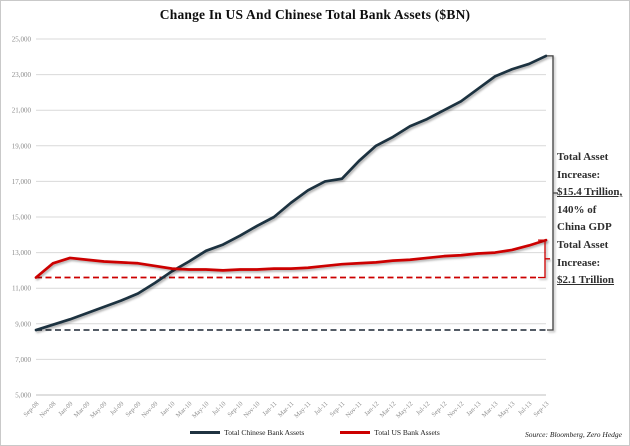 The image size is (630, 446). Describe the element at coordinates (264, 432) in the screenshot. I see `legend-label-china: Total Chinese Bank Assets` at that location.